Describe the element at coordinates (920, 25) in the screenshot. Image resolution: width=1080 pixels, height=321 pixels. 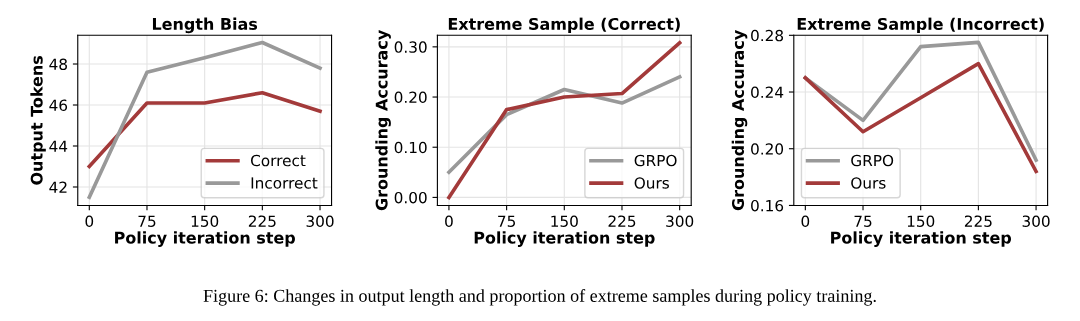
I see `chart-title: Extreme Sample (Incorrect)` at that location.